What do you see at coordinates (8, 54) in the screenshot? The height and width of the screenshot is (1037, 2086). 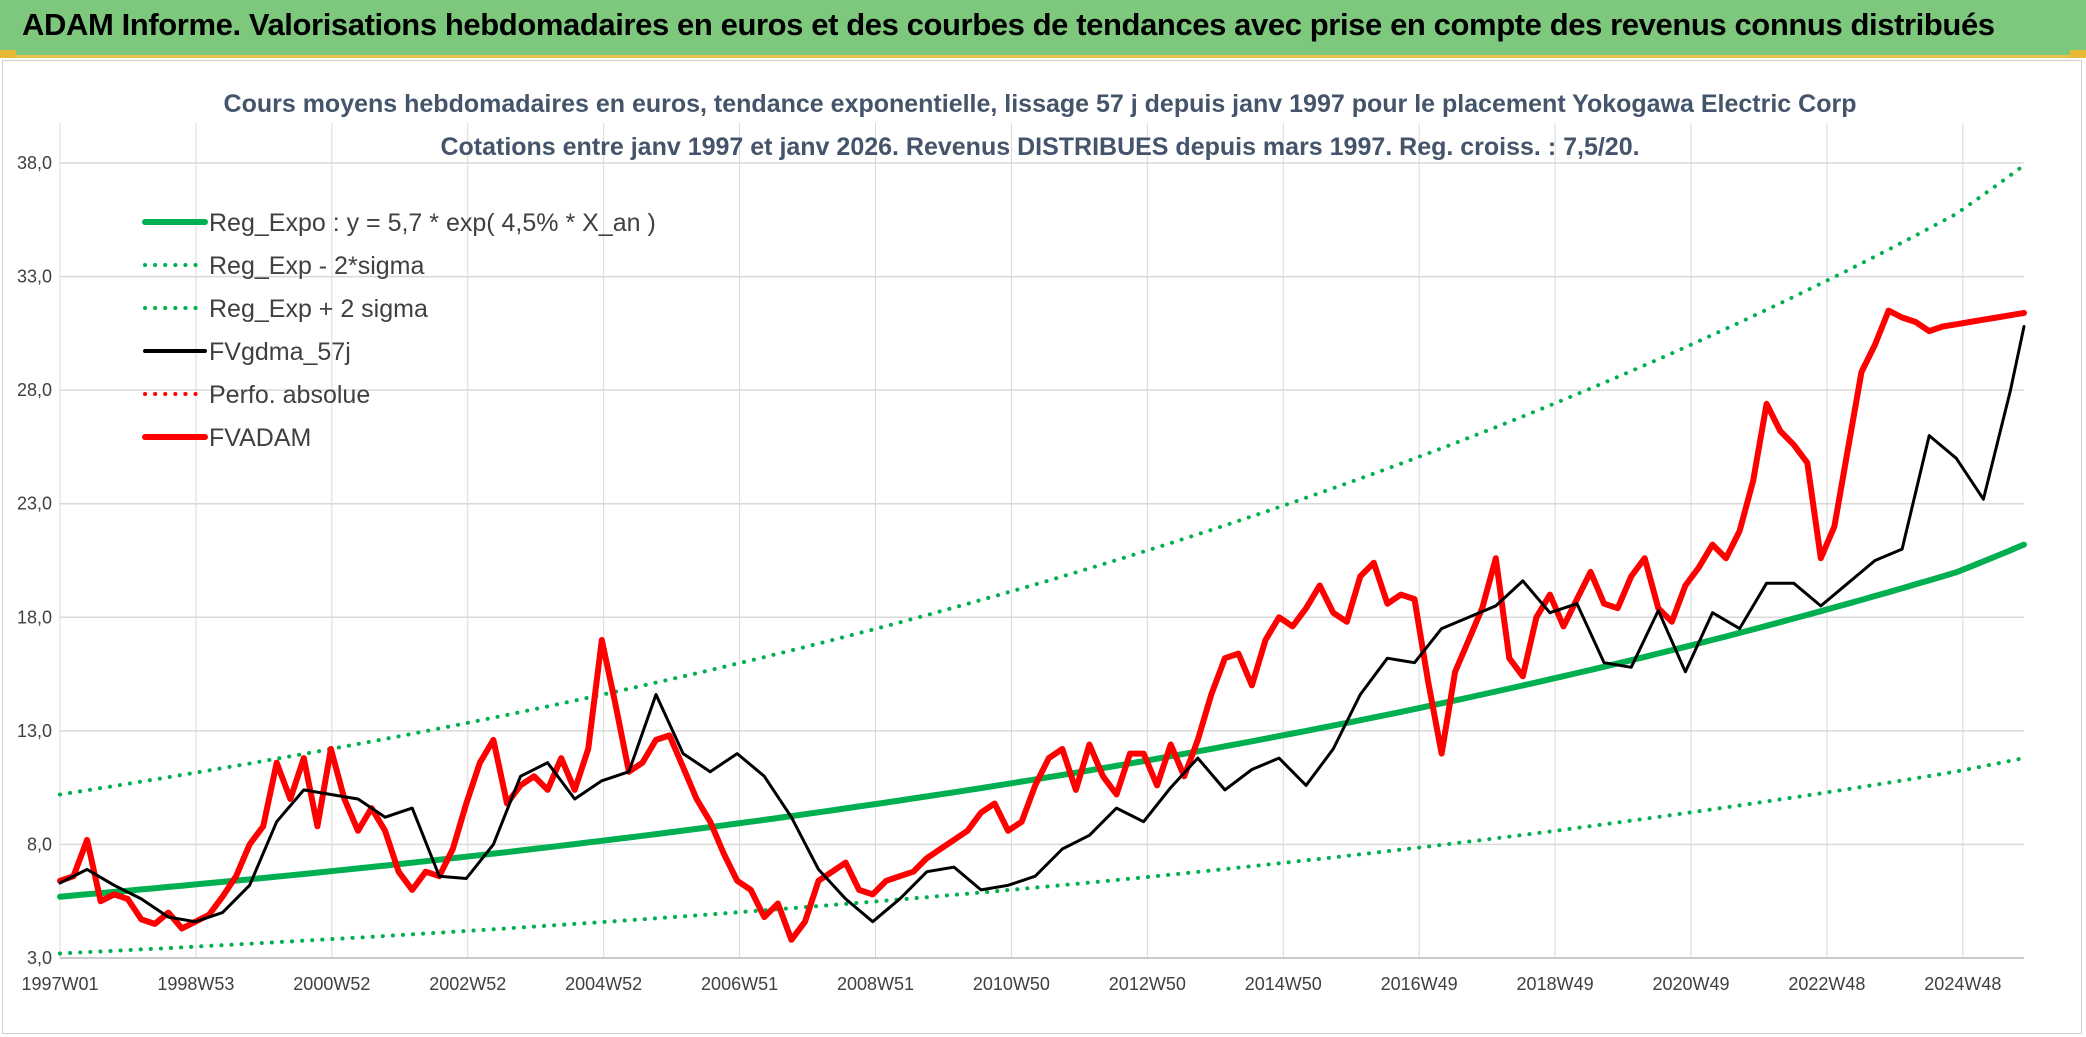 I see `banner-accent-left` at bounding box center [8, 54].